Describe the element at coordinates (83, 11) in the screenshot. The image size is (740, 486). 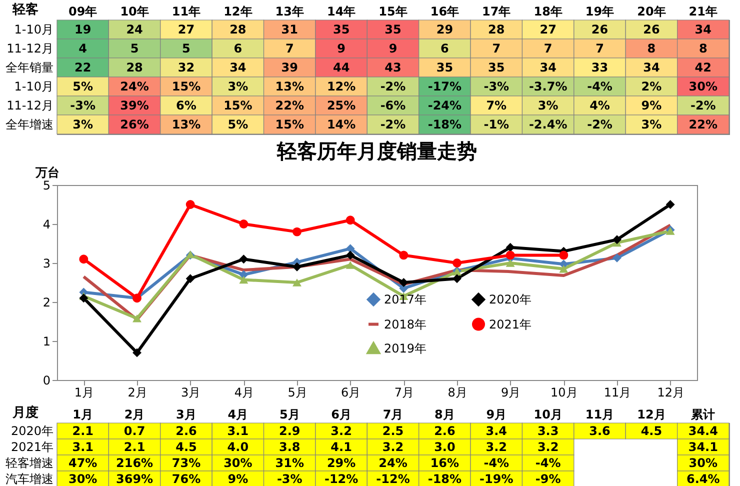
I see `x-tick-label: 09年` at that location.